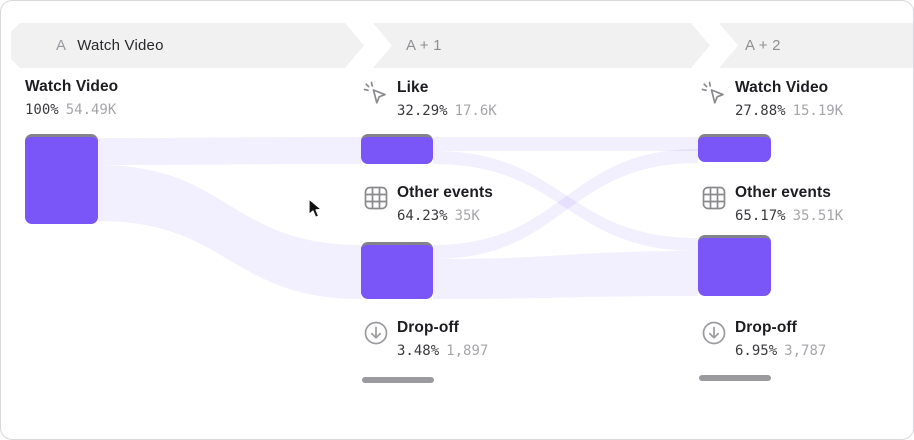 The width and height of the screenshot is (914, 440). What do you see at coordinates (315, 208) in the screenshot?
I see `mouse-cursor` at bounding box center [315, 208].